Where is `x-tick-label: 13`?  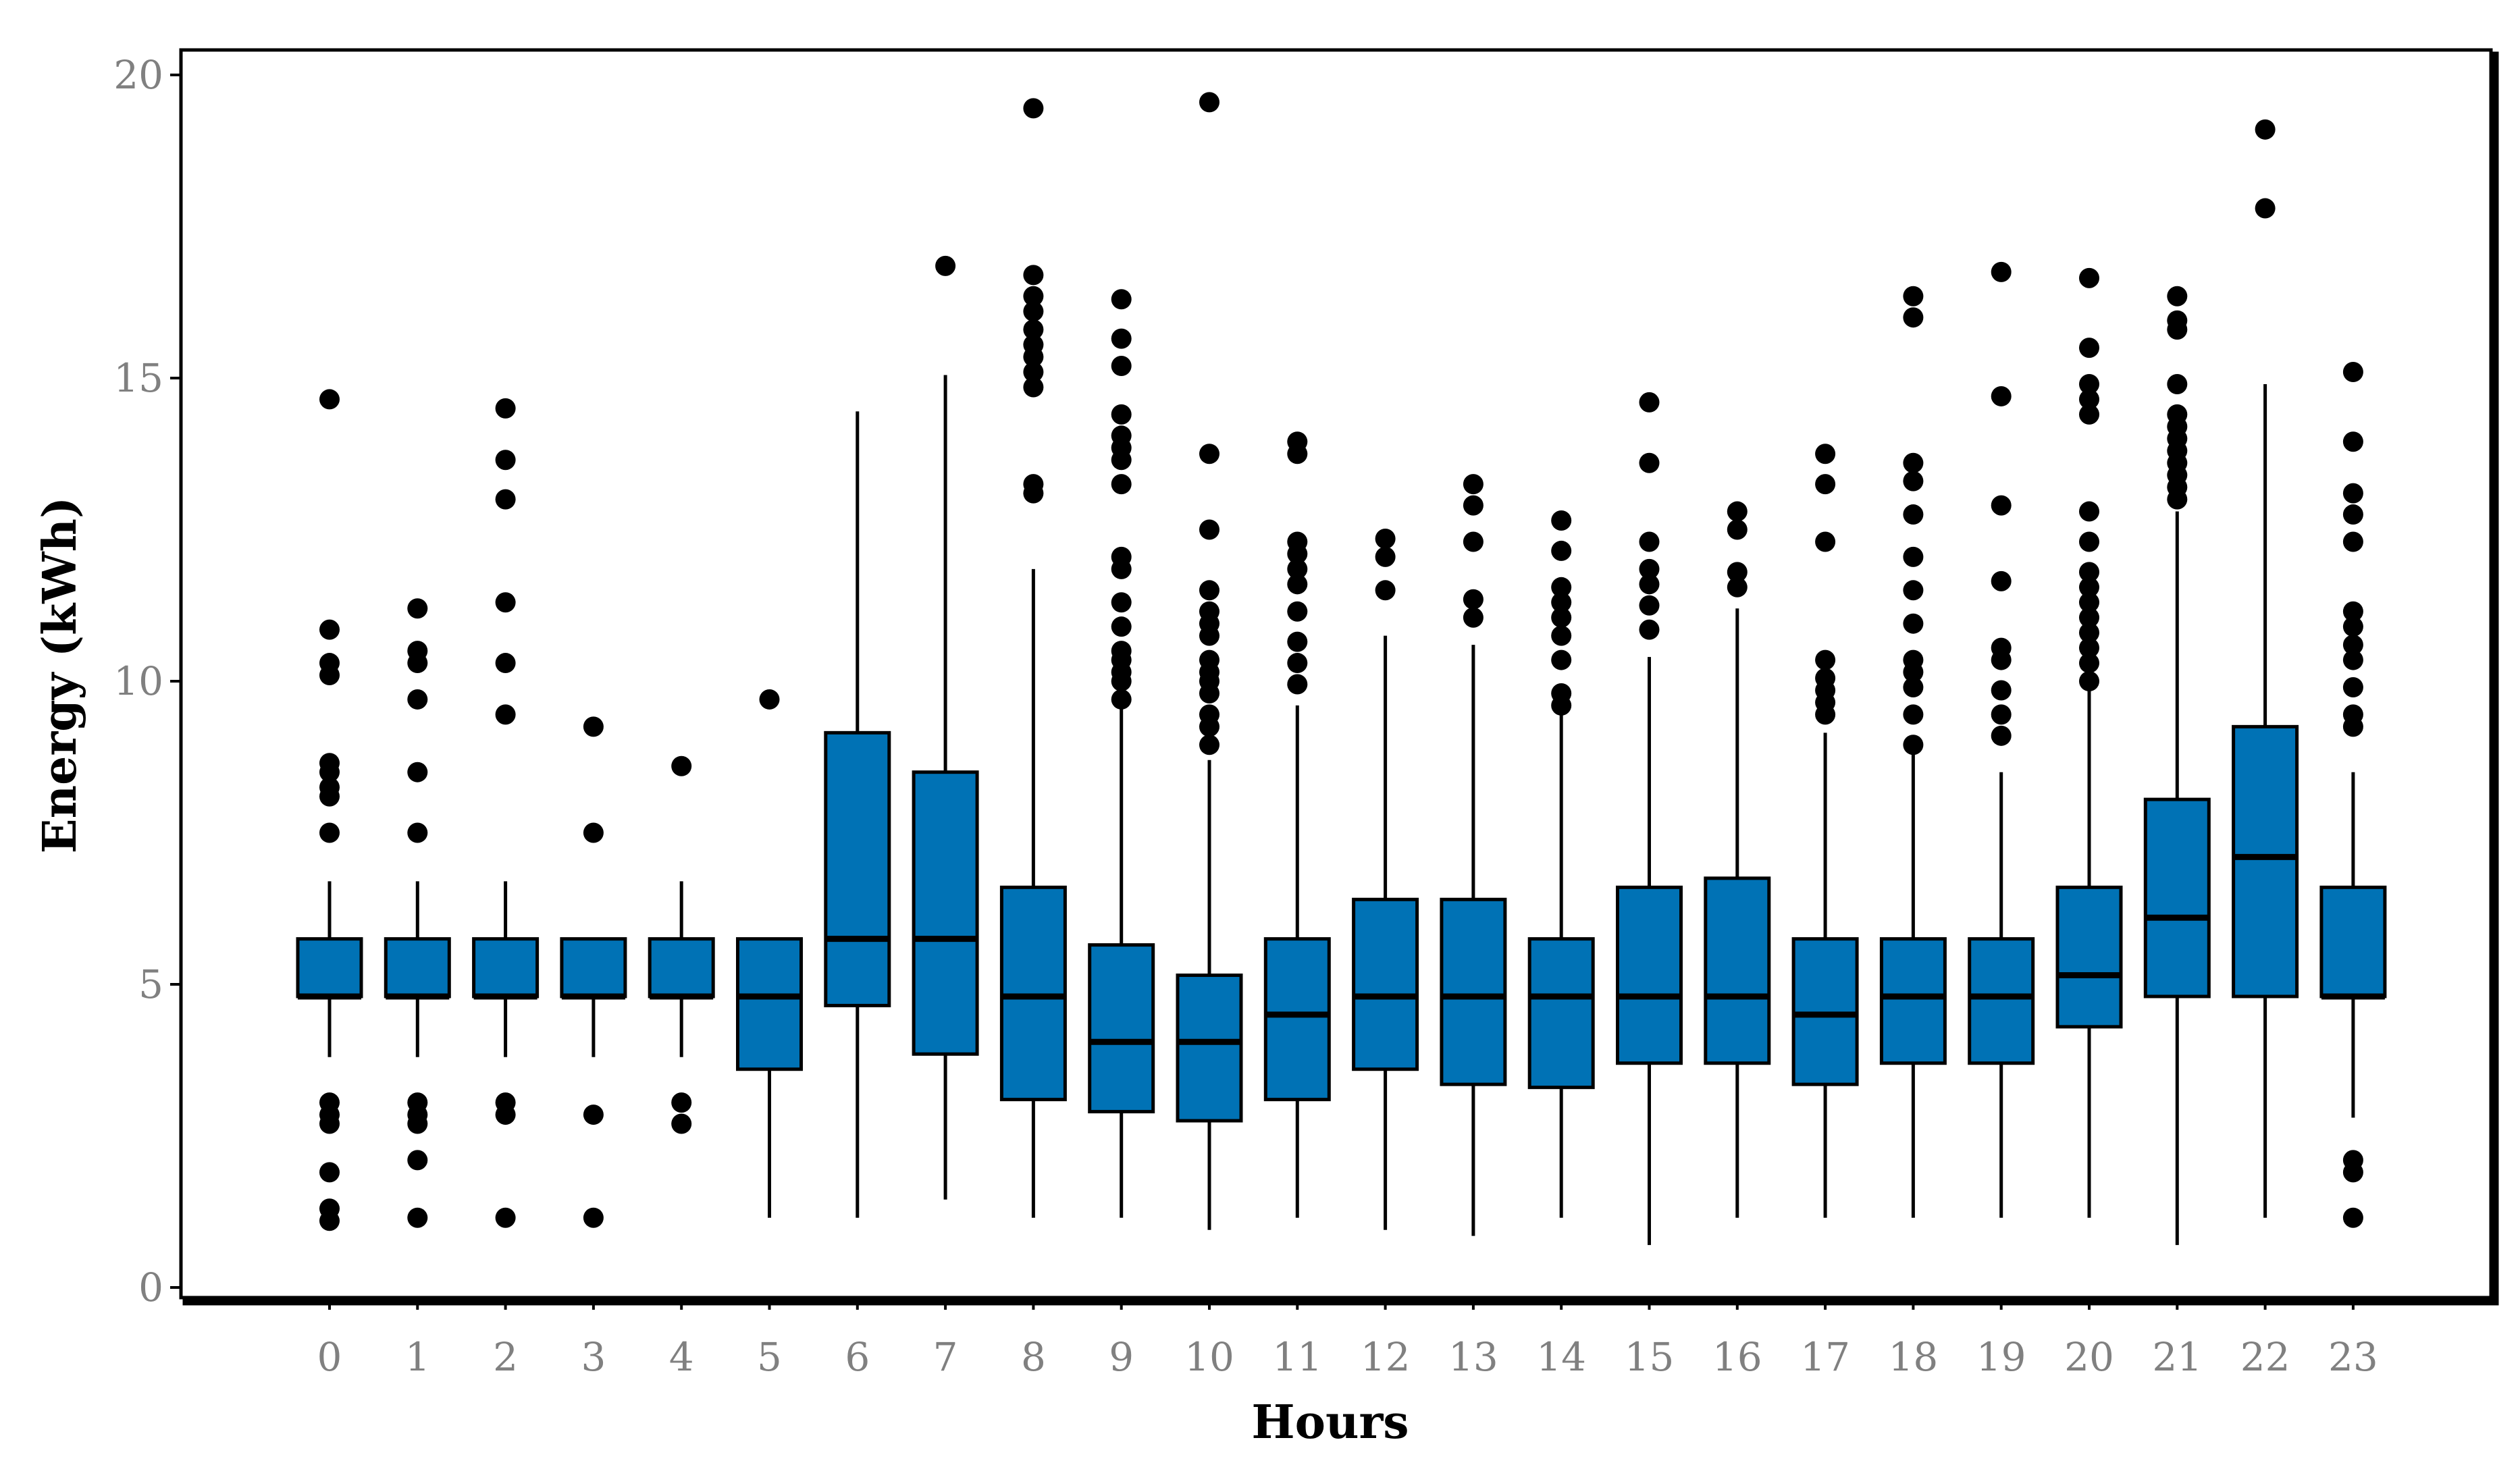 x-tick-label: 13 is located at coordinates (1473, 1357).